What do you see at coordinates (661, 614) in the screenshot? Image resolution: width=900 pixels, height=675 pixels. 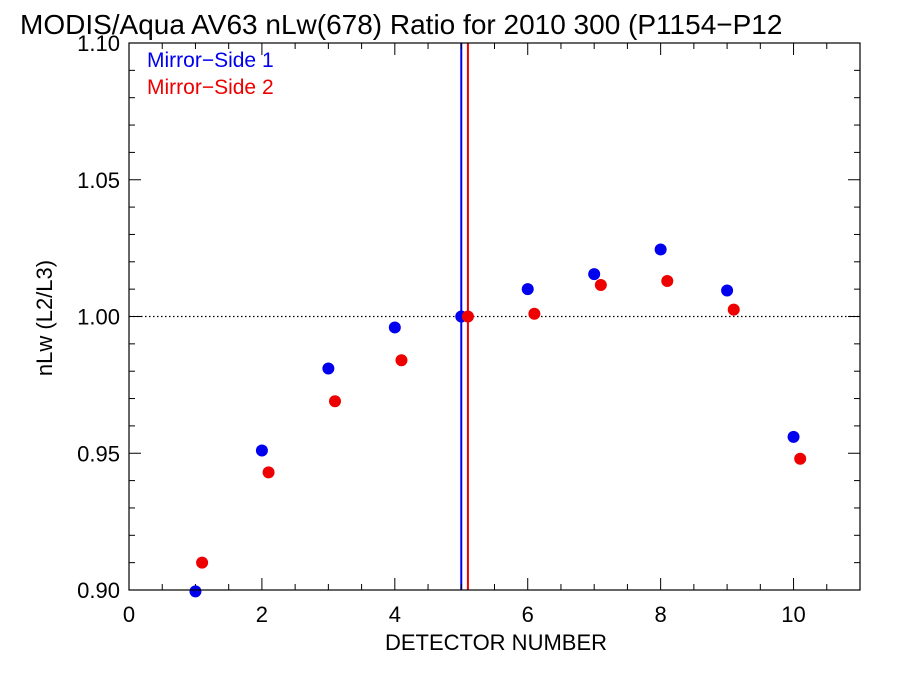 I see `x-tick-label: 8` at bounding box center [661, 614].